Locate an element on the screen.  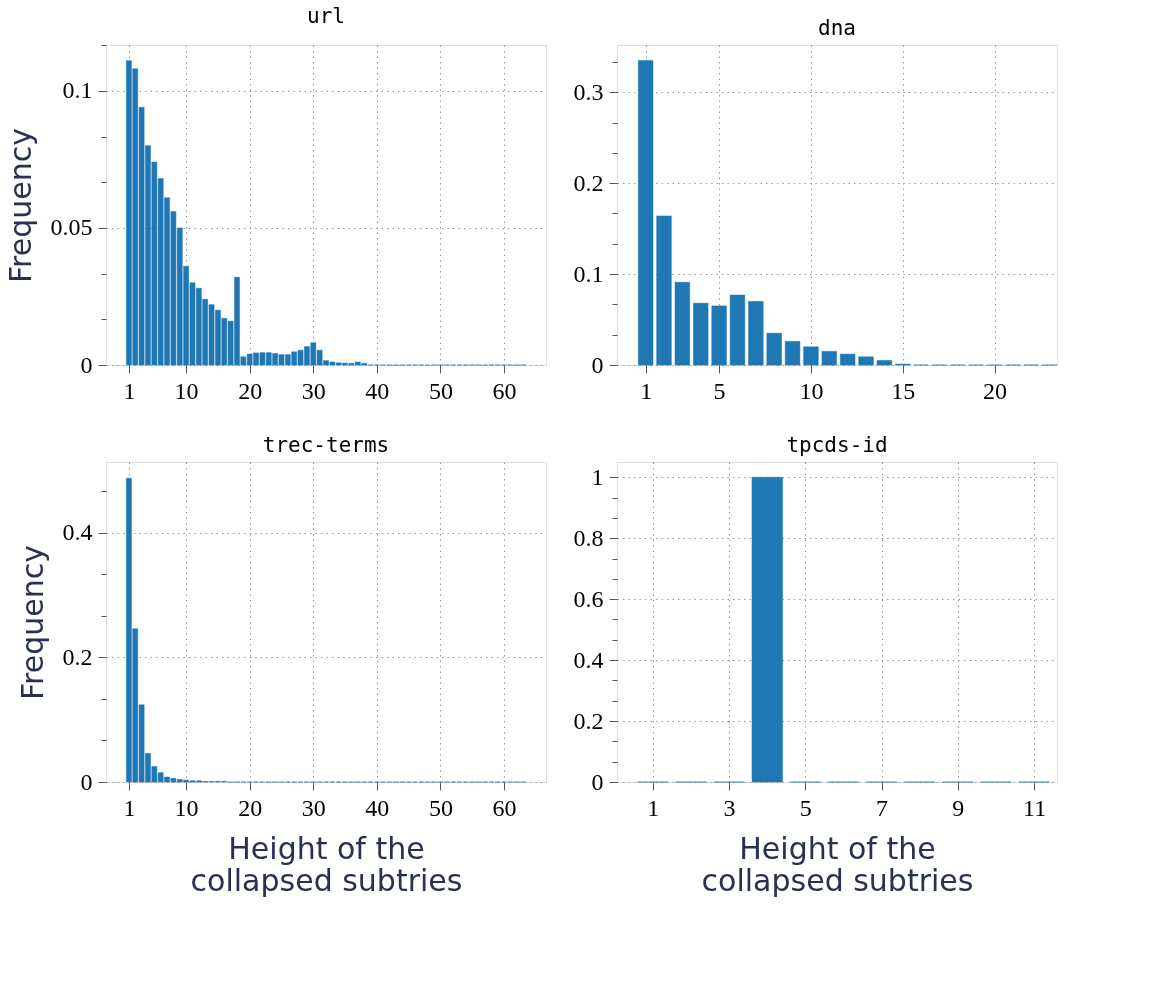
y-tick-label: 0.6 is located at coordinates (588, 598).